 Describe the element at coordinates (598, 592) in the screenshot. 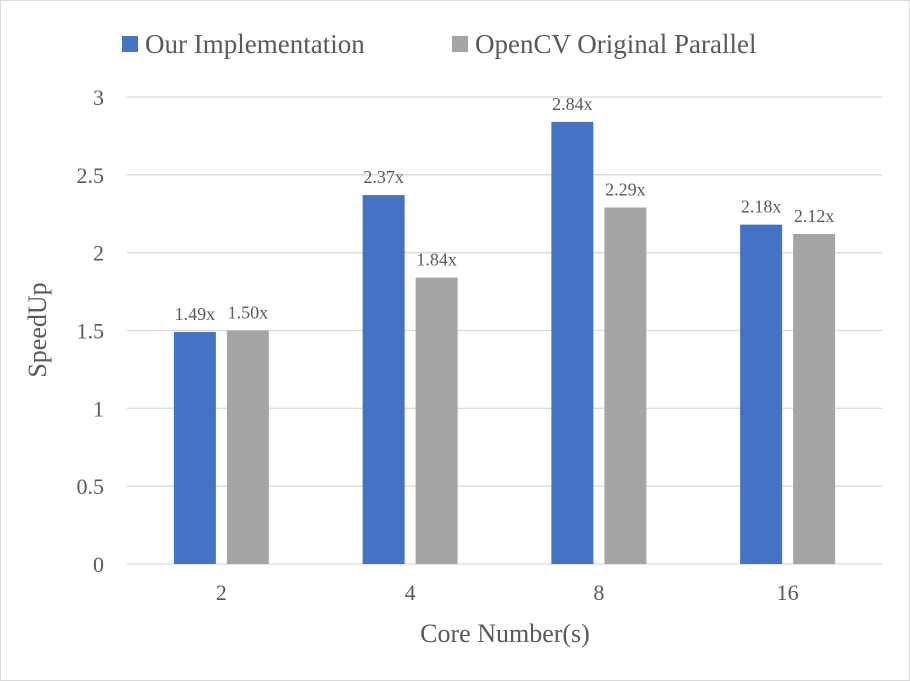

I see `x-tick-label: 8` at that location.